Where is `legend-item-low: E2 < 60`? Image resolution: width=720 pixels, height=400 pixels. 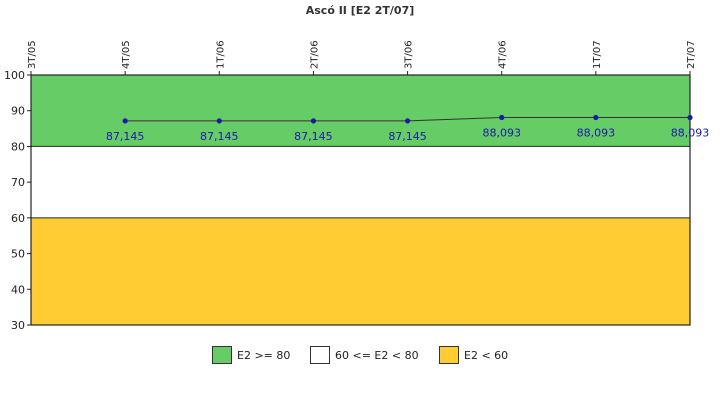
legend-item-low: E2 < 60 is located at coordinates (473, 355).